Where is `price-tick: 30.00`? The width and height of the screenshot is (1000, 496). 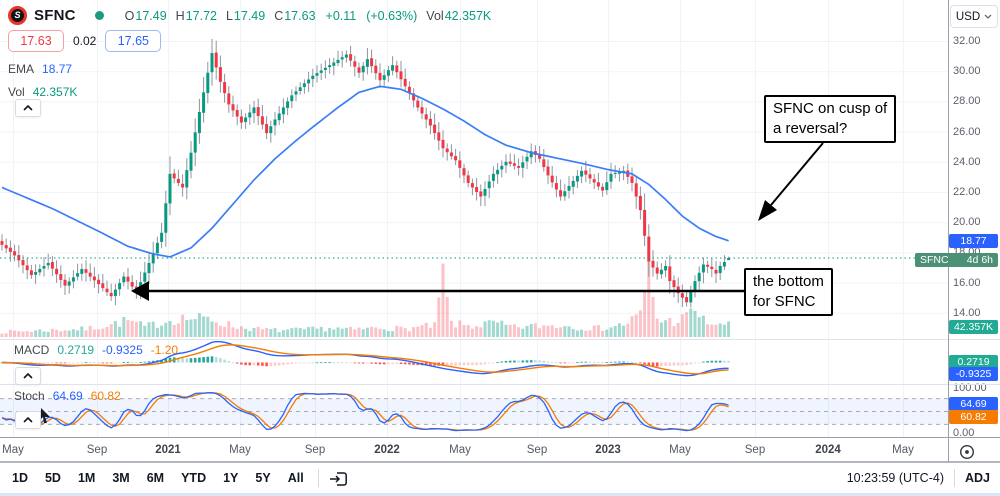 price-tick: 30.00 is located at coordinates (967, 71).